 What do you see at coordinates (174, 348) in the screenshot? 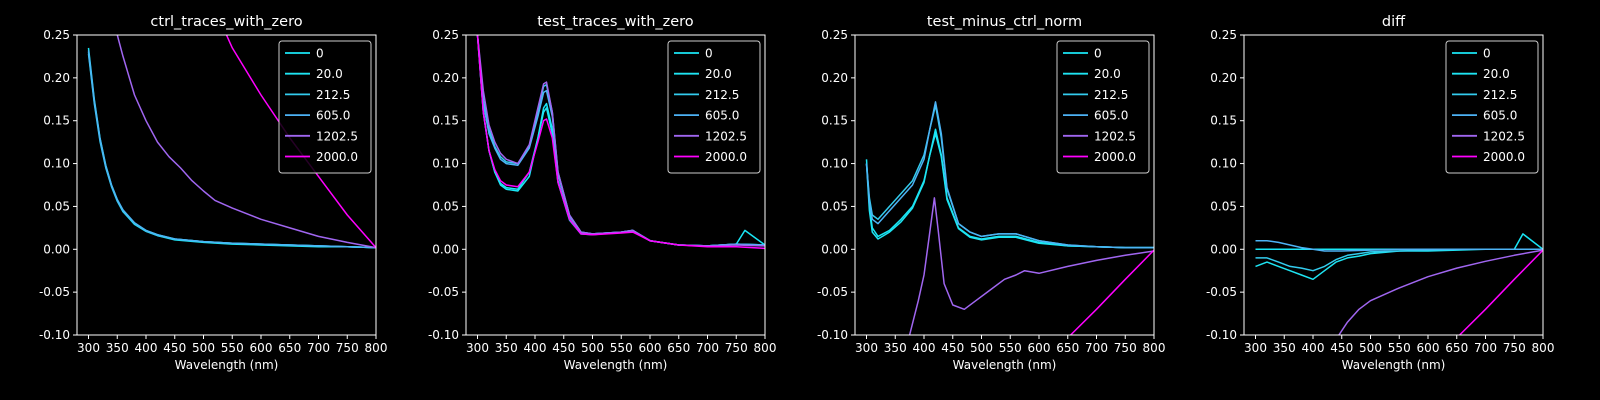
I see `x-tick-label: 450` at bounding box center [174, 348].